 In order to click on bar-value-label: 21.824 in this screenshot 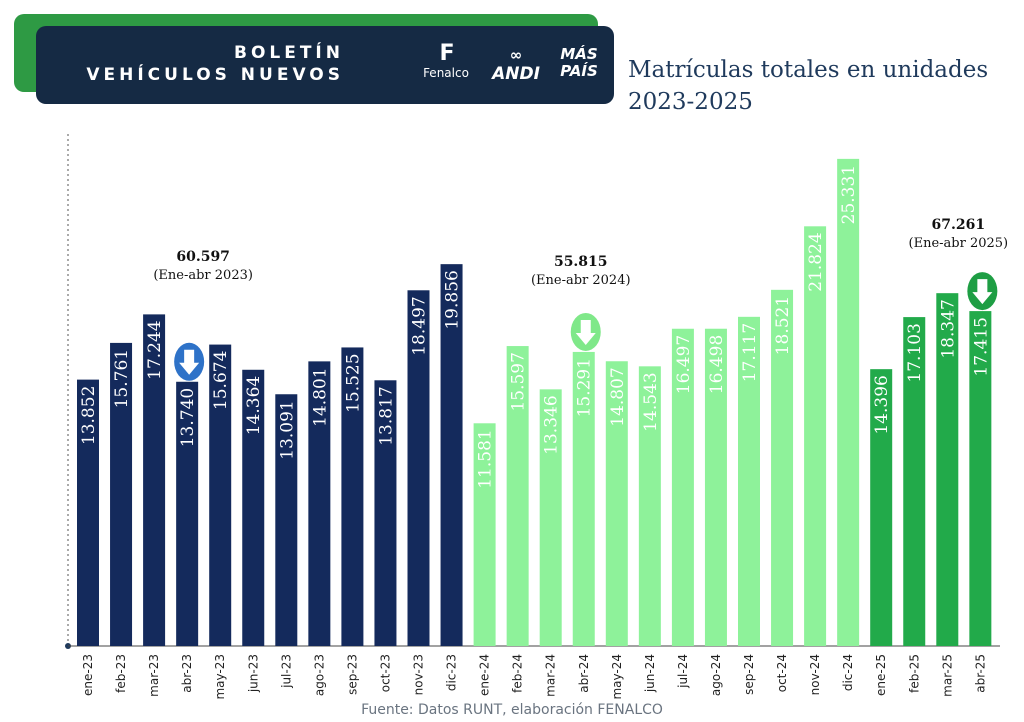, I will do `click(816, 261)`.